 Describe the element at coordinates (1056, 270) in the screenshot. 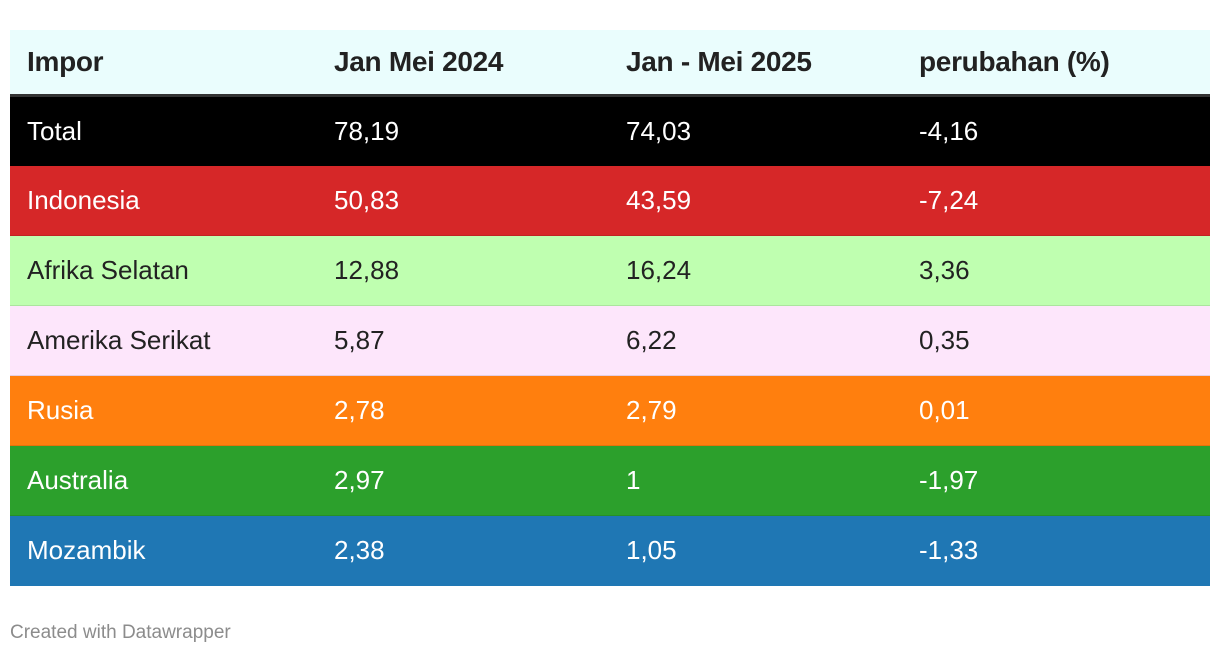

I see `change-percent-cell: 3,36` at that location.